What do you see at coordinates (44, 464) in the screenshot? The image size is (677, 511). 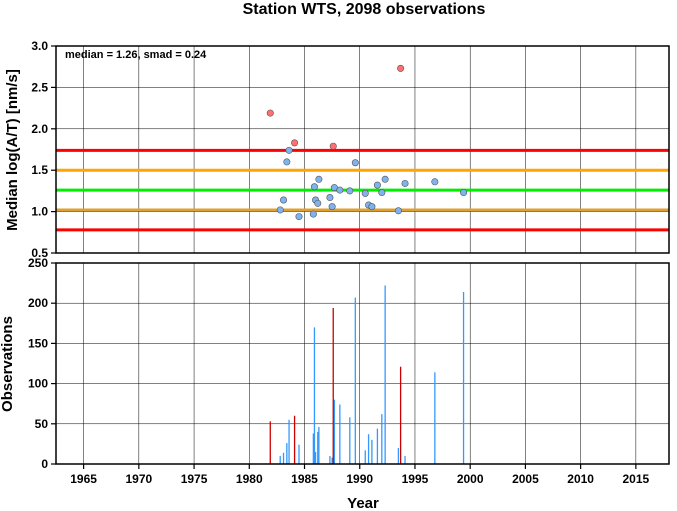 I see `bottom-y-tick-label: 0` at bounding box center [44, 464].